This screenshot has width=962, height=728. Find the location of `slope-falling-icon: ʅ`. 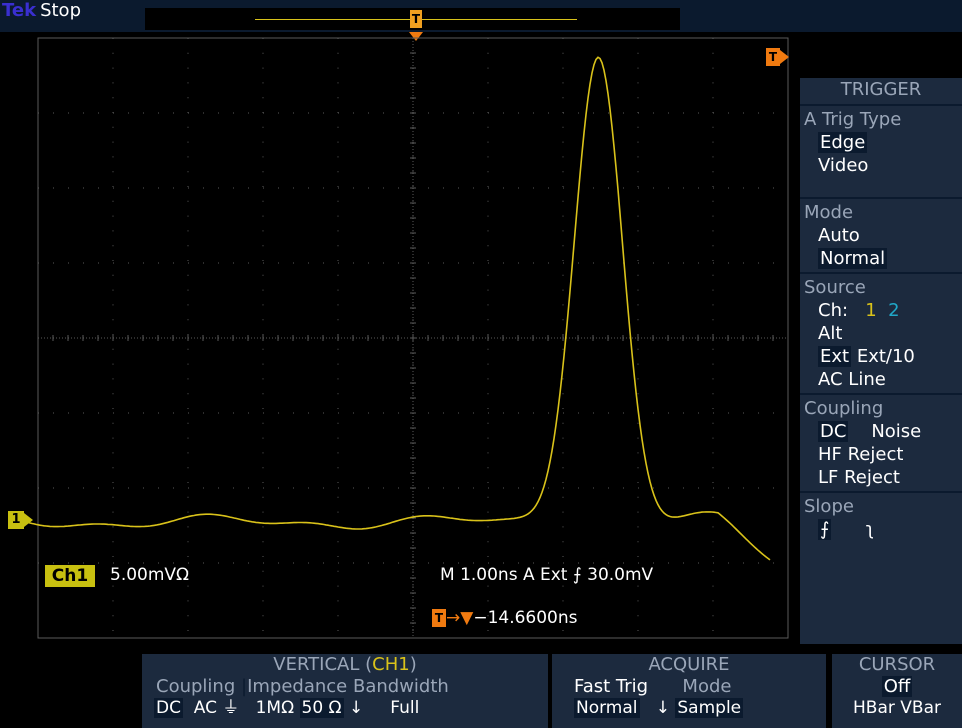

slope-falling-icon: ʅ is located at coordinates (870, 529).